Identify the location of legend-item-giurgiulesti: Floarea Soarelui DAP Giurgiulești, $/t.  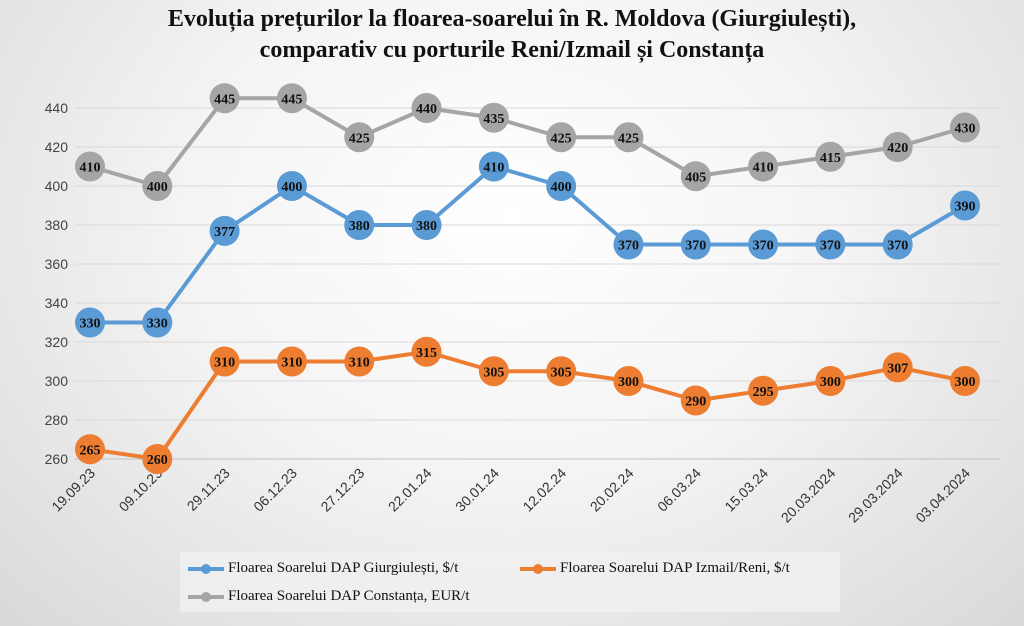
(323, 568).